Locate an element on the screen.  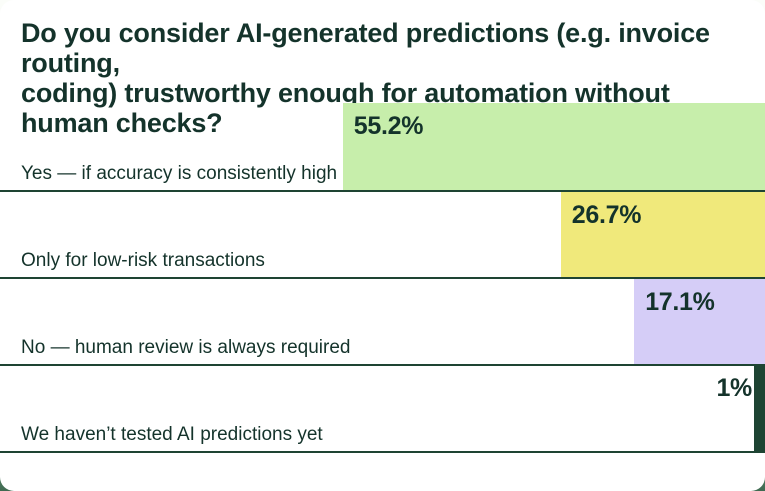
bar-no-human-review: 17.1% is located at coordinates (699, 321).